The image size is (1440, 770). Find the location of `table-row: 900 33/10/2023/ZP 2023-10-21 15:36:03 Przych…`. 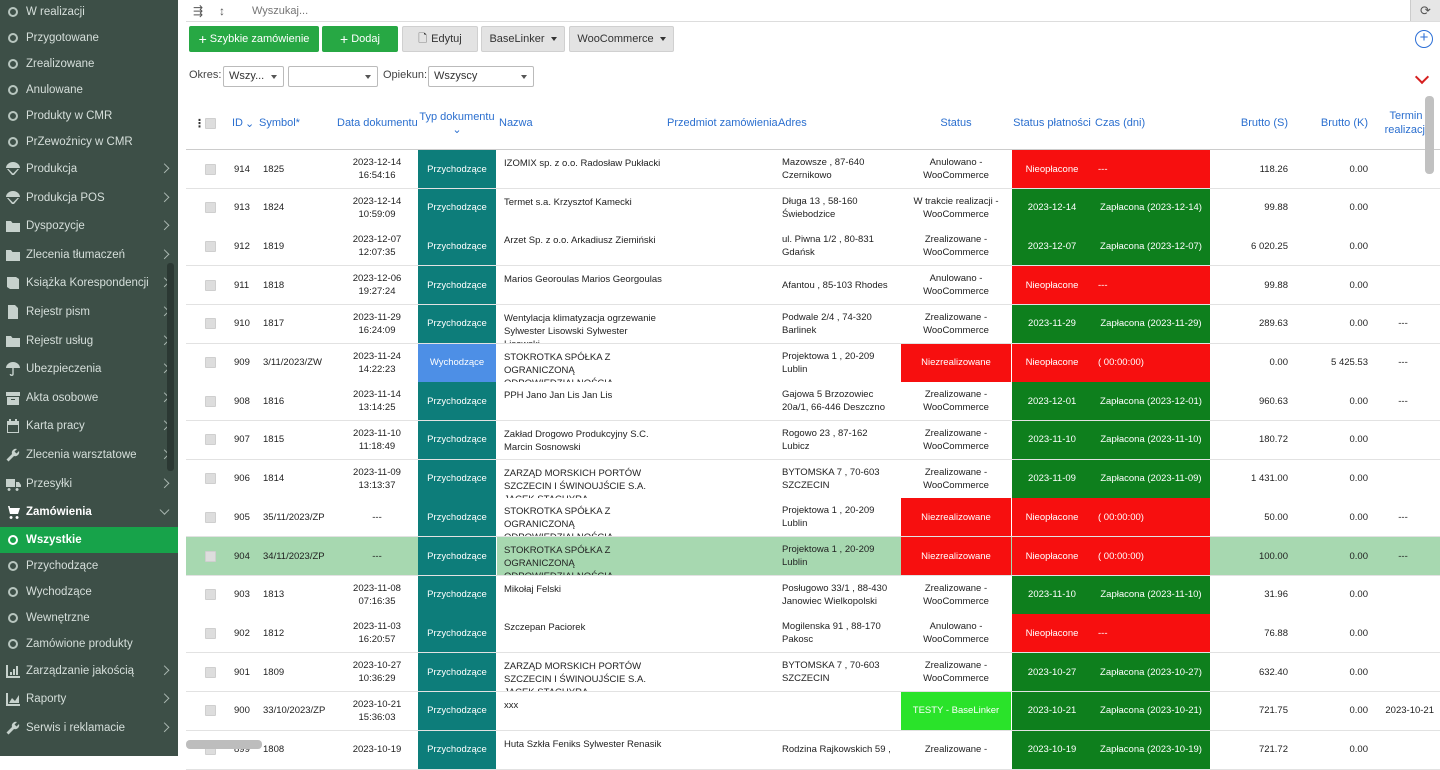

table-row: 900 33/10/2023/ZP 2023-10-21 15:36:03 Przych… is located at coordinates (813, 711).